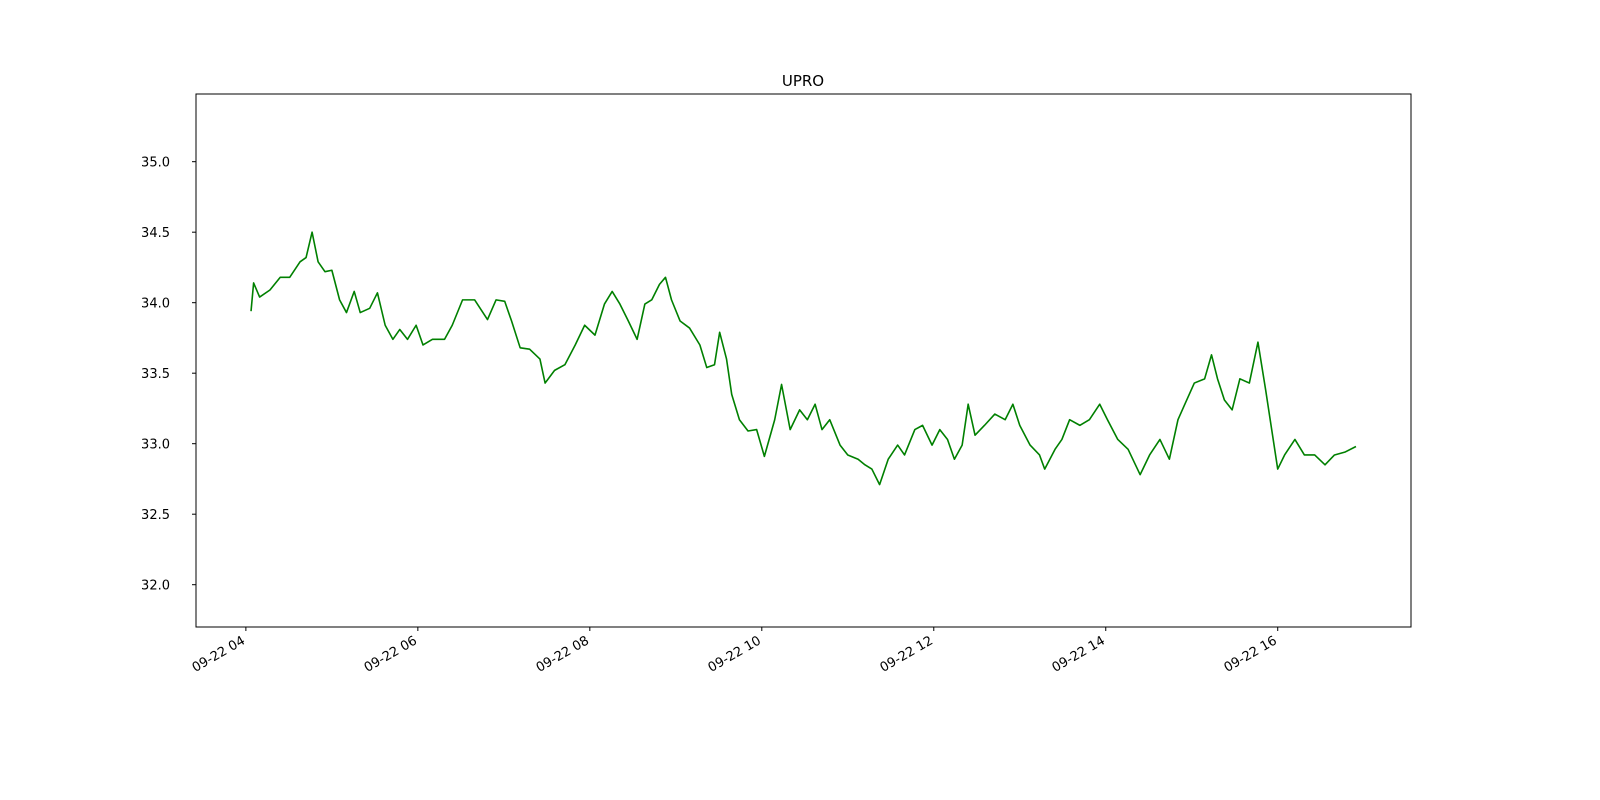 The height and width of the screenshot is (800, 1600). I want to click on x-tick-label: 09-22 12, so click(907, 654).